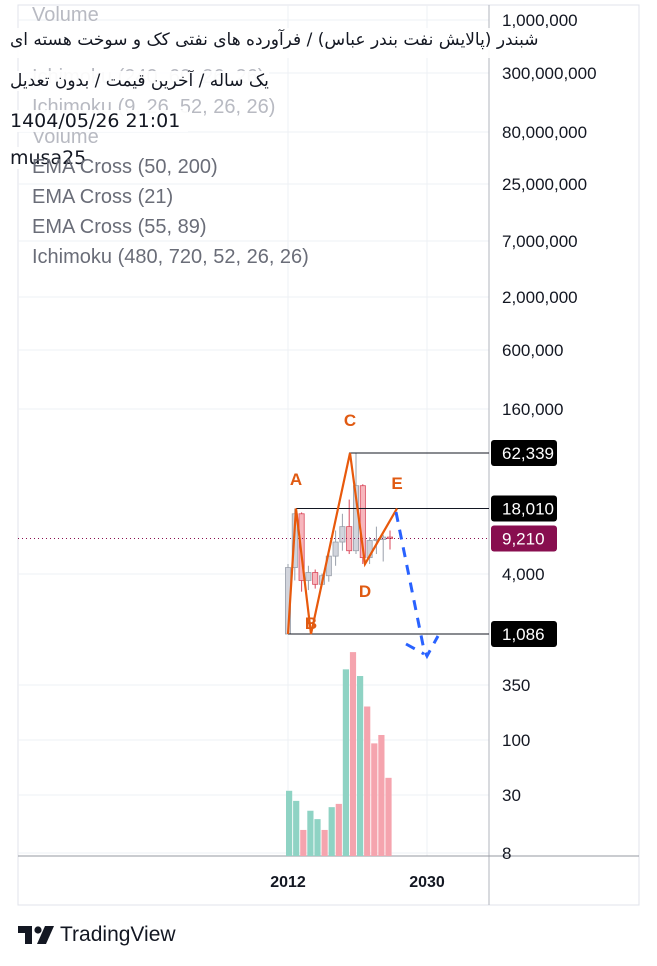  Describe the element at coordinates (532, 350) in the screenshot. I see `price-tick-label: 600,000` at that location.